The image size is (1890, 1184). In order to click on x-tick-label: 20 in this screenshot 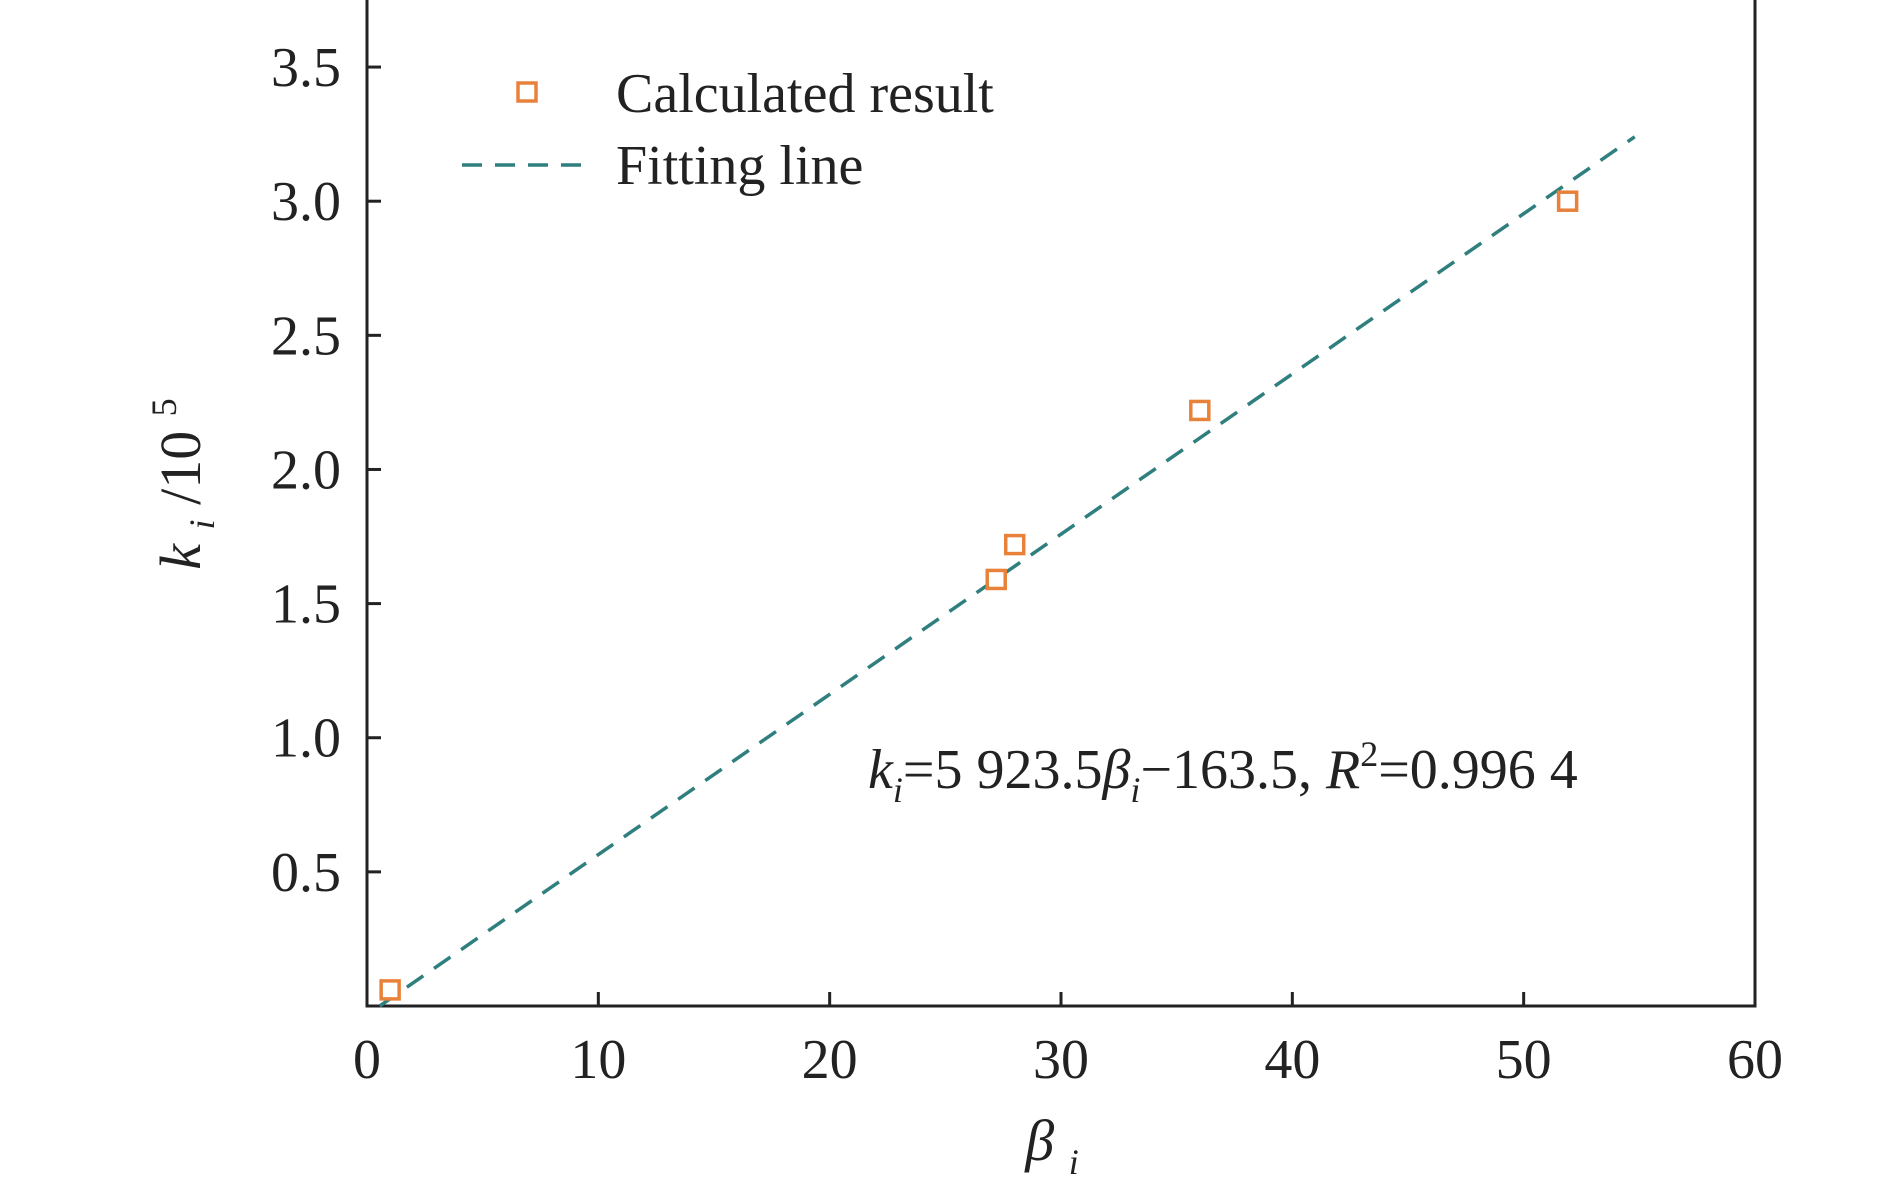, I will do `click(830, 1060)`.